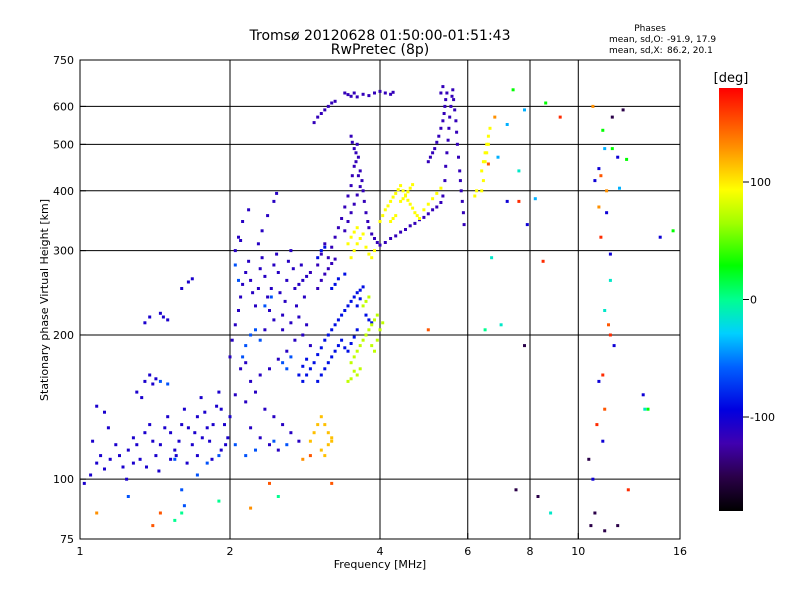  I want to click on x-tick-label: 1, so click(80, 551).